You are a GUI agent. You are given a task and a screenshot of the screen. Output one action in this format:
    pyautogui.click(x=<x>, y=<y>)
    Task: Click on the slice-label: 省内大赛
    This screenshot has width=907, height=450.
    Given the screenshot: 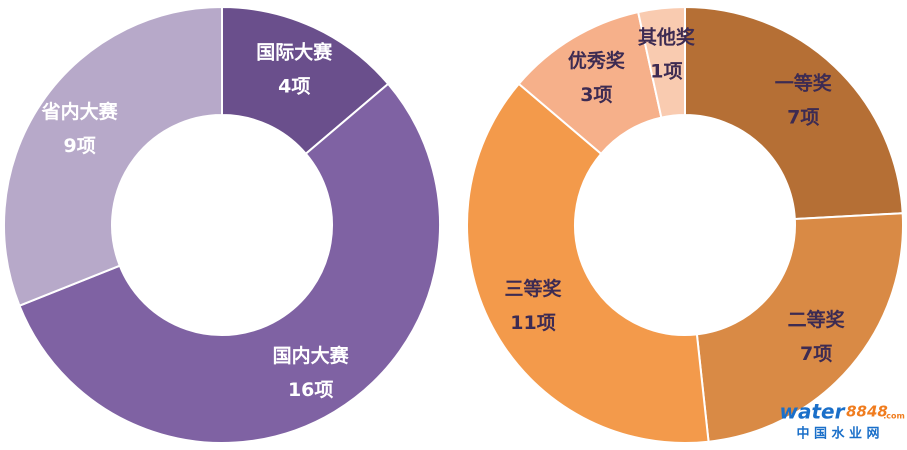 What is the action you would take?
    pyautogui.click(x=80, y=111)
    